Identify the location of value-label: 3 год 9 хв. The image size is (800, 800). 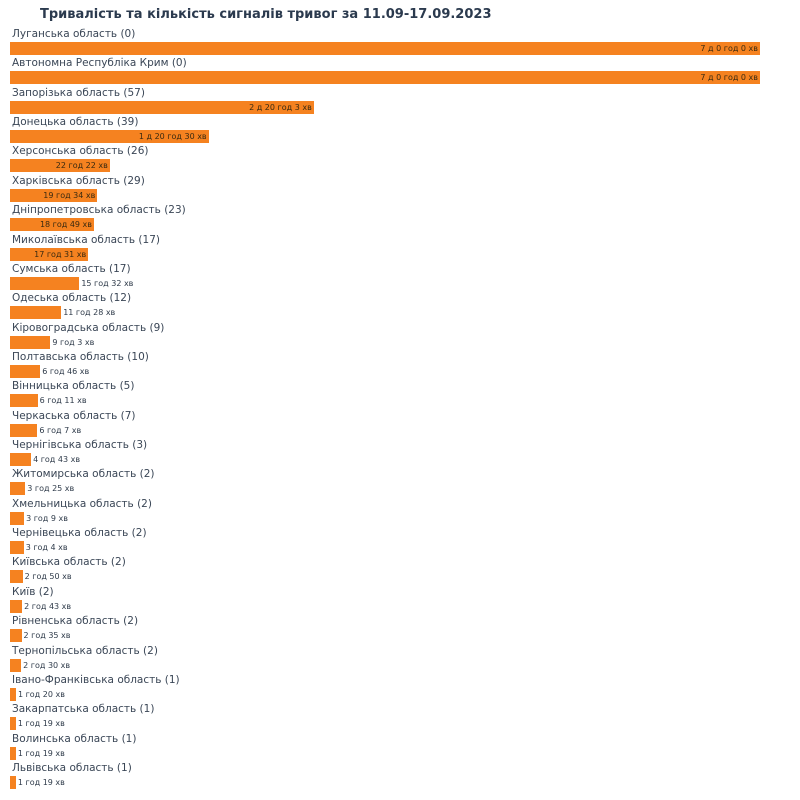
(47, 518).